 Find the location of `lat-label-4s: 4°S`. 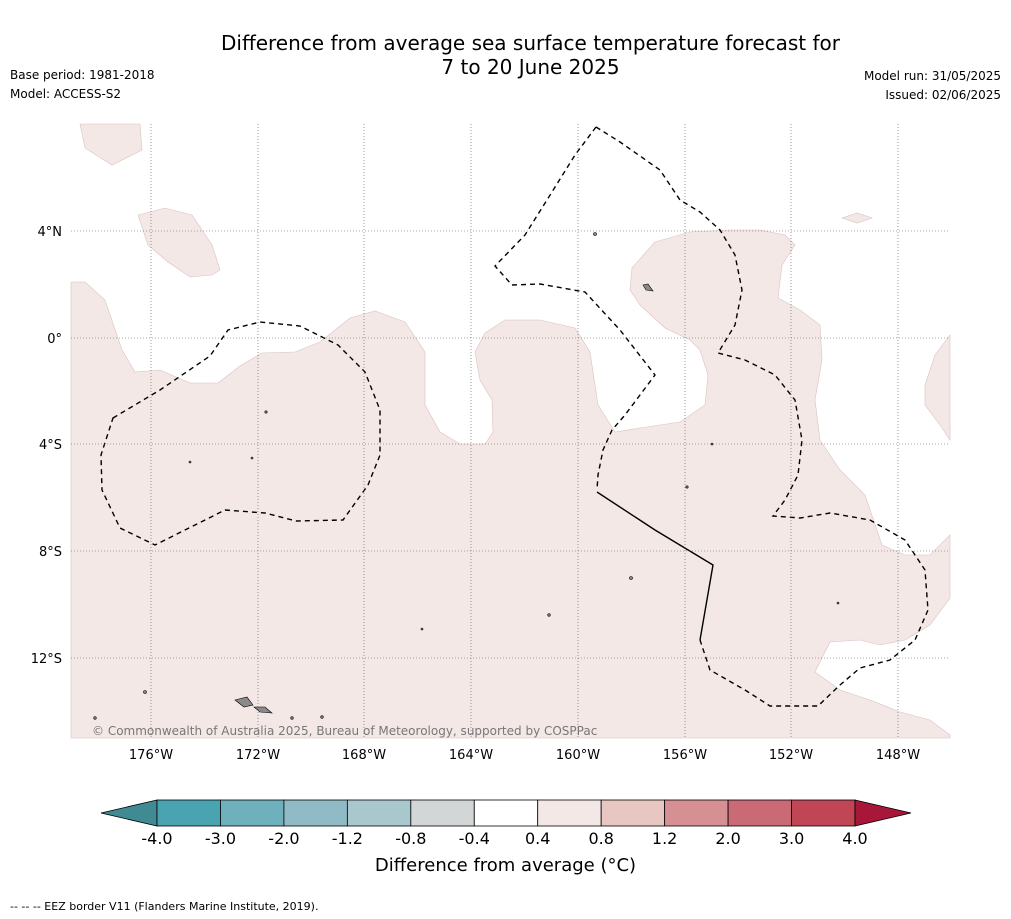

lat-label-4s: 4°S is located at coordinates (50, 445).